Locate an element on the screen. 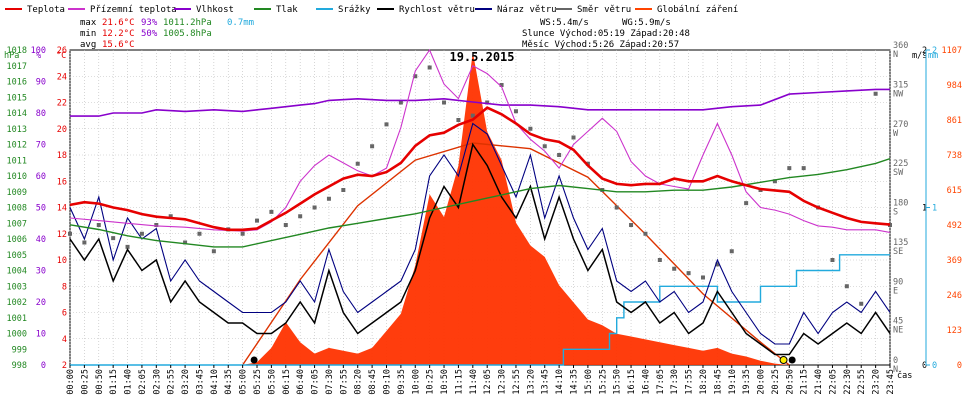  axis-tick-pct: 70 is located at coordinates (41, 146).